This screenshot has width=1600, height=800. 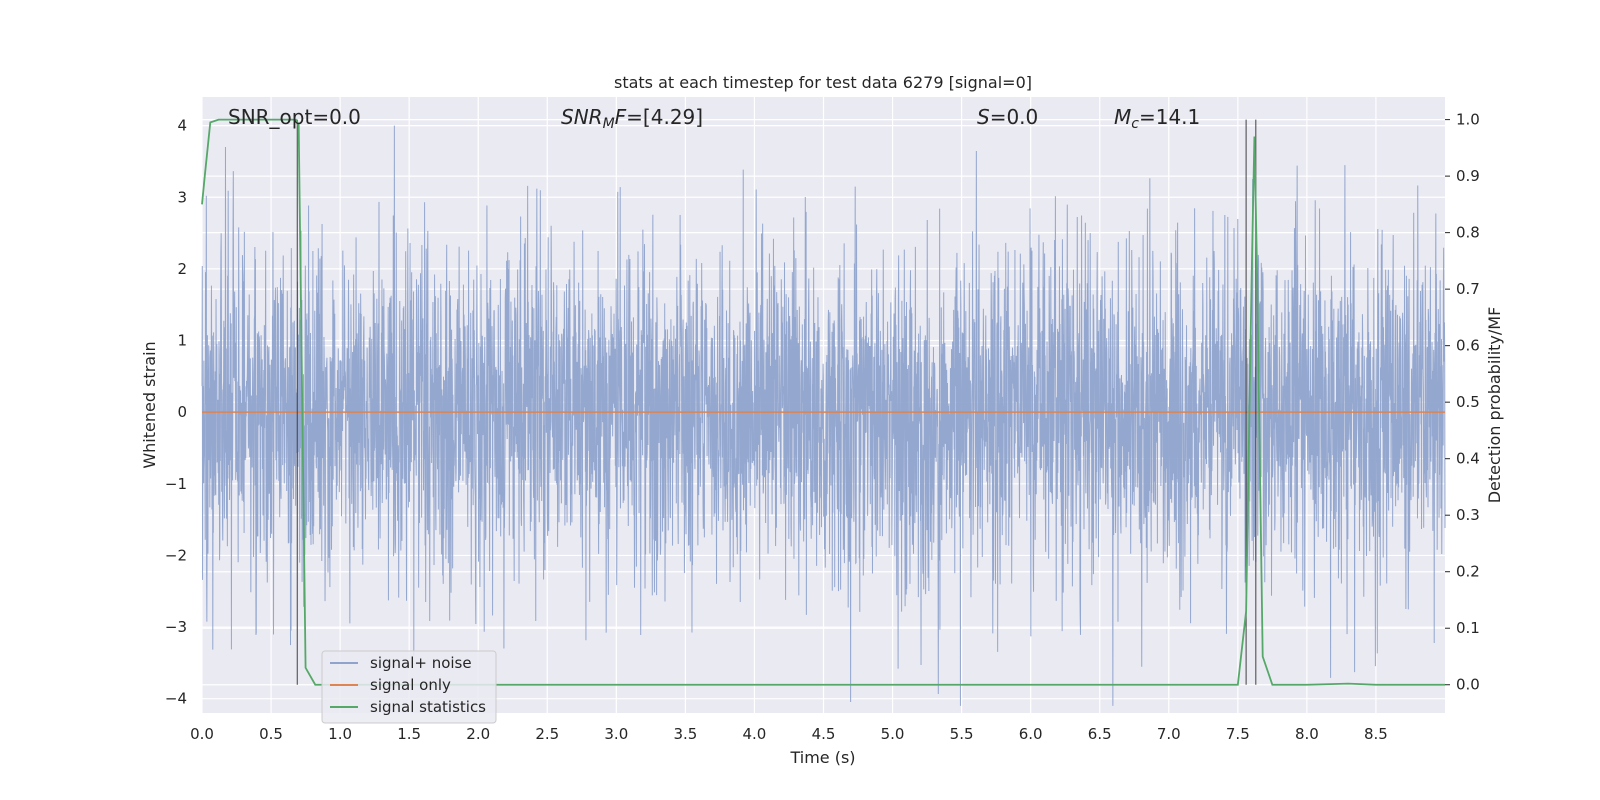 What do you see at coordinates (1468, 515) in the screenshot?
I see `y-right-tick-7: 0.3` at bounding box center [1468, 515].